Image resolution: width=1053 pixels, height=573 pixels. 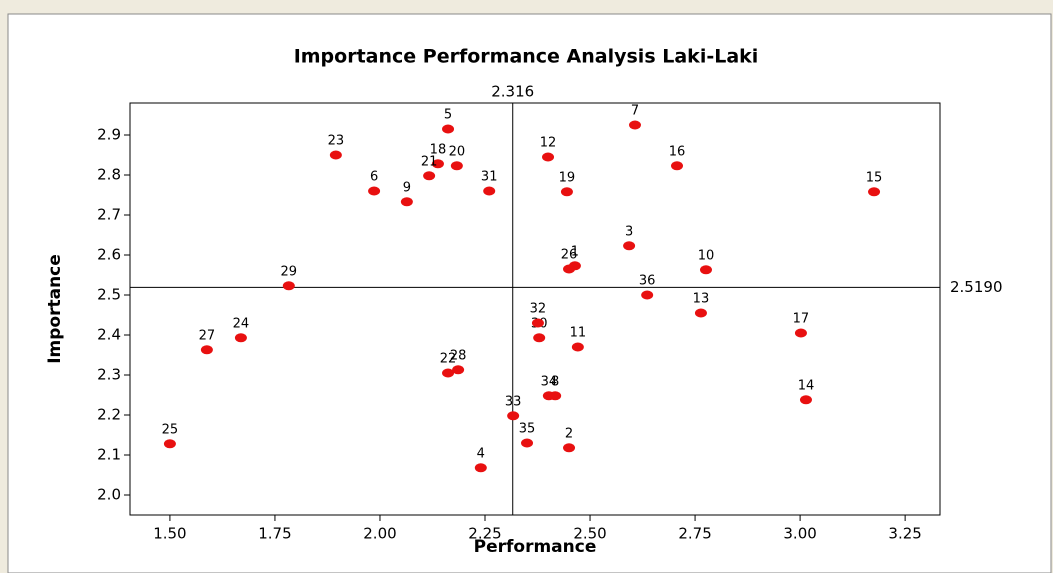 I want to click on point-label: 21, so click(x=429, y=161).